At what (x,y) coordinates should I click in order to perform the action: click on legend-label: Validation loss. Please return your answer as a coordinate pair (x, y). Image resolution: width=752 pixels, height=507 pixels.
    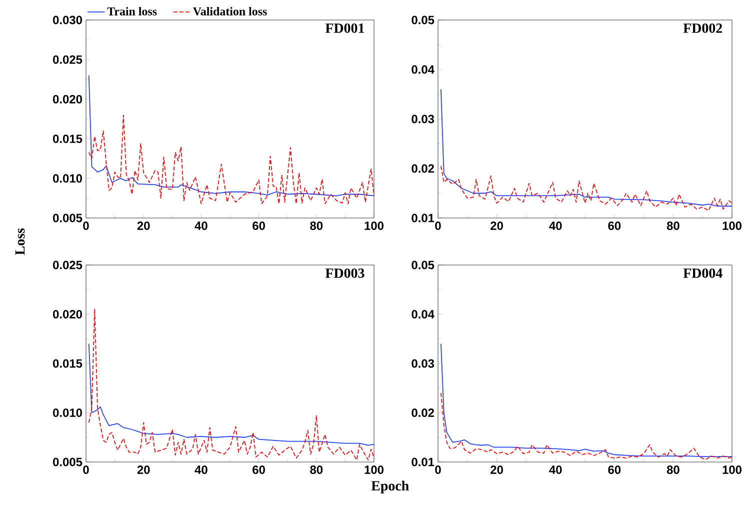
    Looking at the image, I should click on (230, 11).